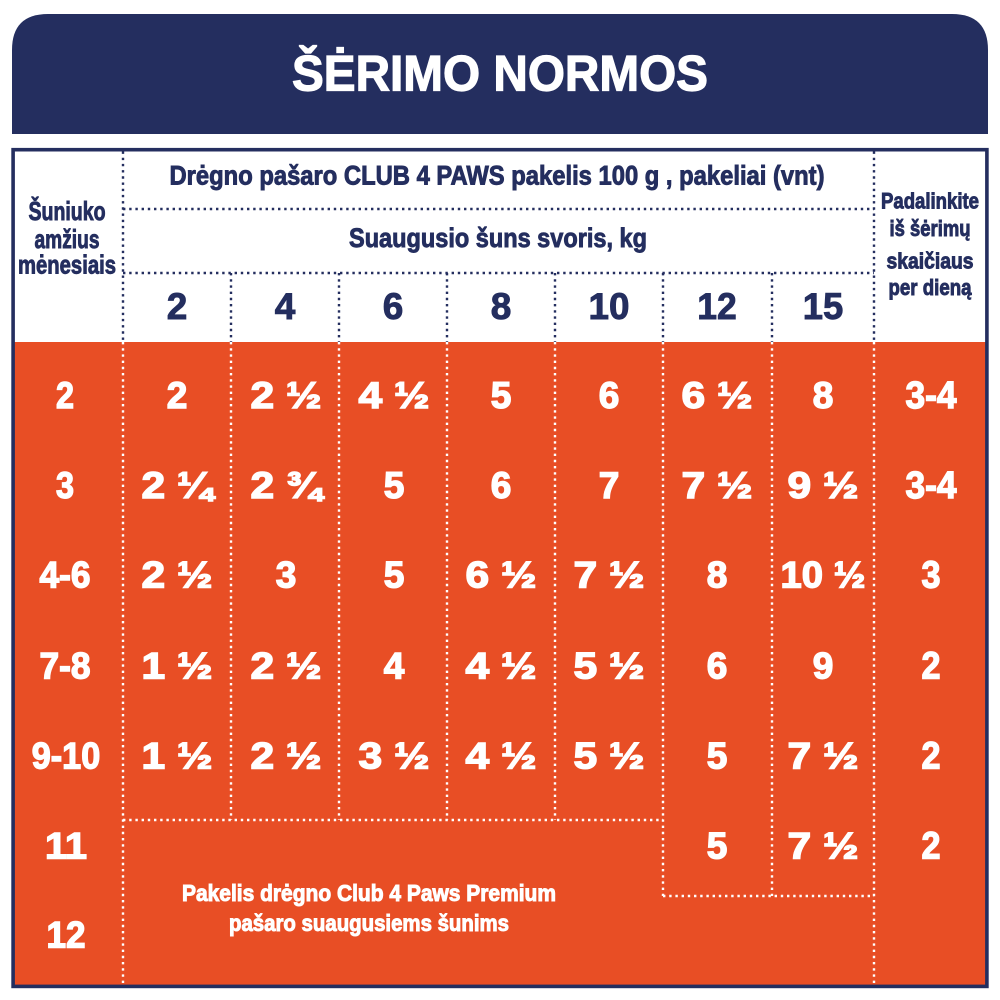 This screenshot has height=1000, width=1000. I want to click on svg-text: mėnesiais, so click(67, 265).